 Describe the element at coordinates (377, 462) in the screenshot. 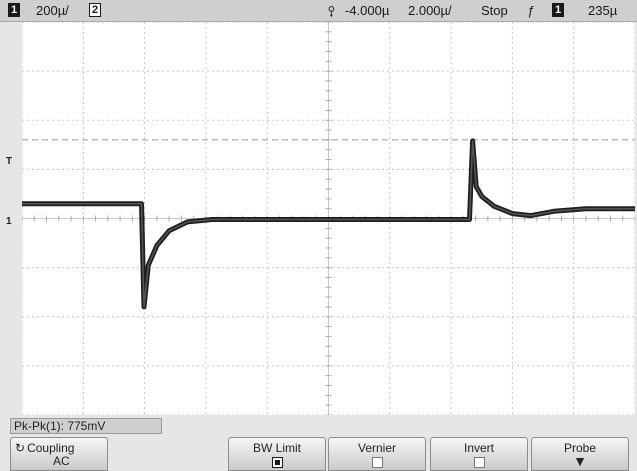

I see `vernier-checkbox` at that location.